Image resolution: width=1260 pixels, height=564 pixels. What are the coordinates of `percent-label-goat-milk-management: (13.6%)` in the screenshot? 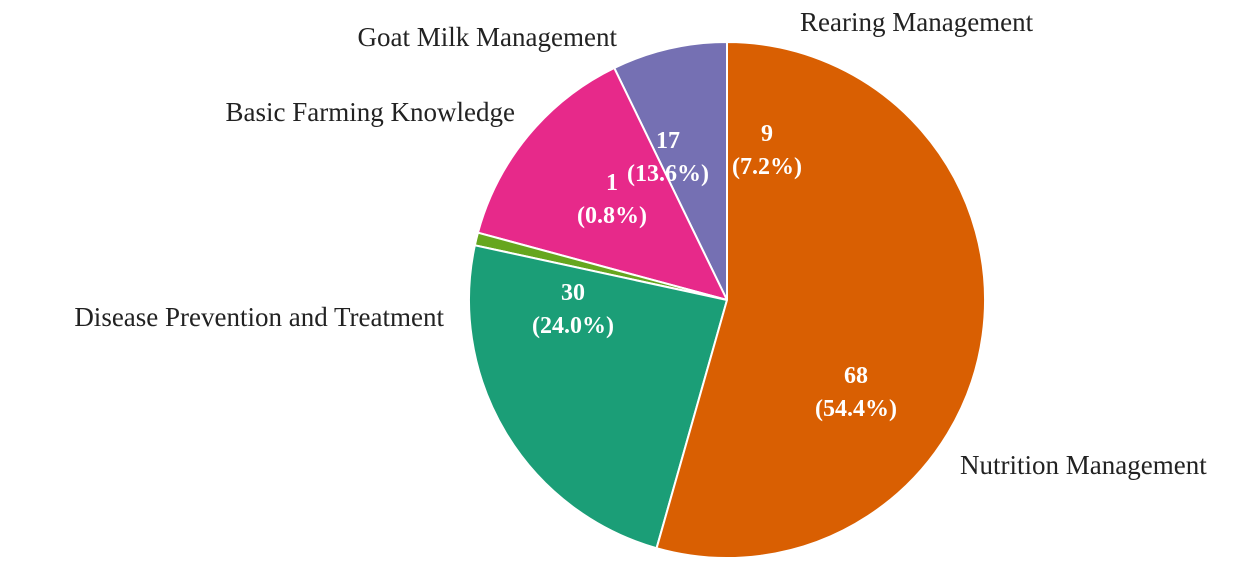 It's located at (668, 174).